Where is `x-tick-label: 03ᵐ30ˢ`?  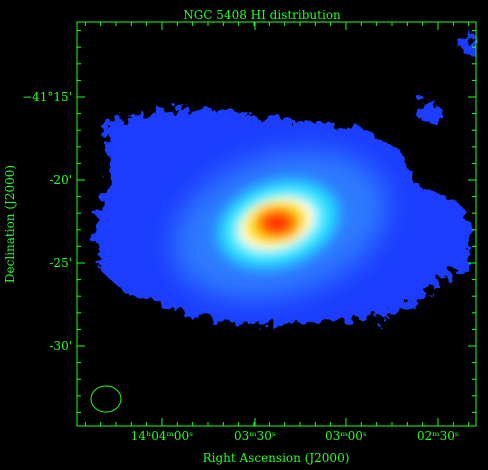
x-tick-label: 03ᵐ30ˢ is located at coordinates (255, 436).